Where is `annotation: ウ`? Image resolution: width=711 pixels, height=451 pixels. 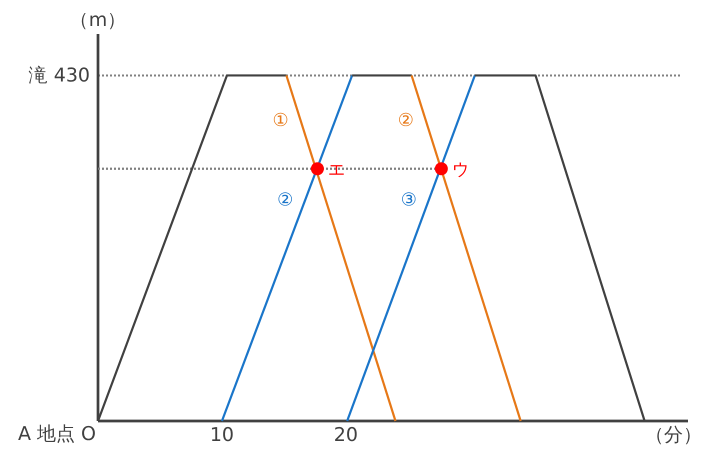
annotation: ウ is located at coordinates (460, 170).